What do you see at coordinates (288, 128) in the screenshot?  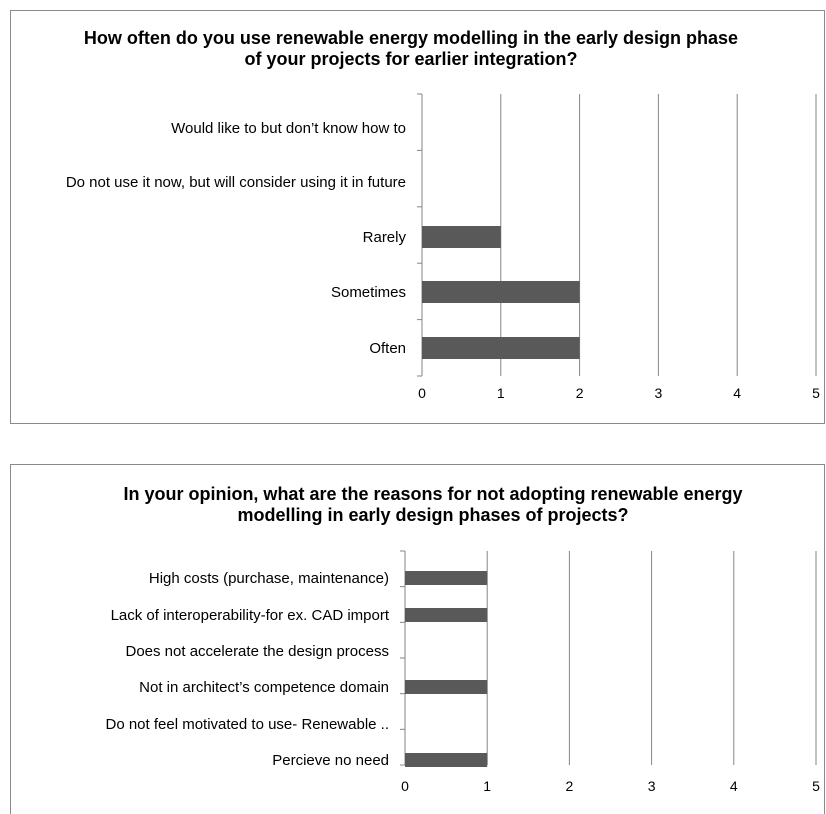 I see `category-label: Would like to but don’t know how to` at bounding box center [288, 128].